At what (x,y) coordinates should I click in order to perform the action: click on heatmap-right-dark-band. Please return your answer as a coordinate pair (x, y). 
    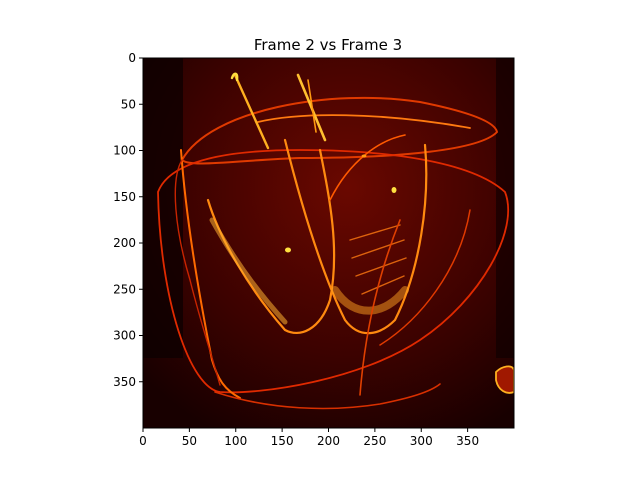
    Looking at the image, I should click on (505, 208).